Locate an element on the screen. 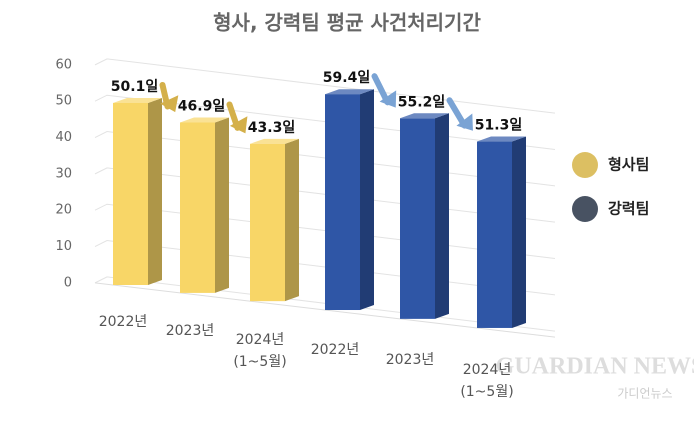 The width and height of the screenshot is (694, 422). y-tick-label: 40 is located at coordinates (63, 137).